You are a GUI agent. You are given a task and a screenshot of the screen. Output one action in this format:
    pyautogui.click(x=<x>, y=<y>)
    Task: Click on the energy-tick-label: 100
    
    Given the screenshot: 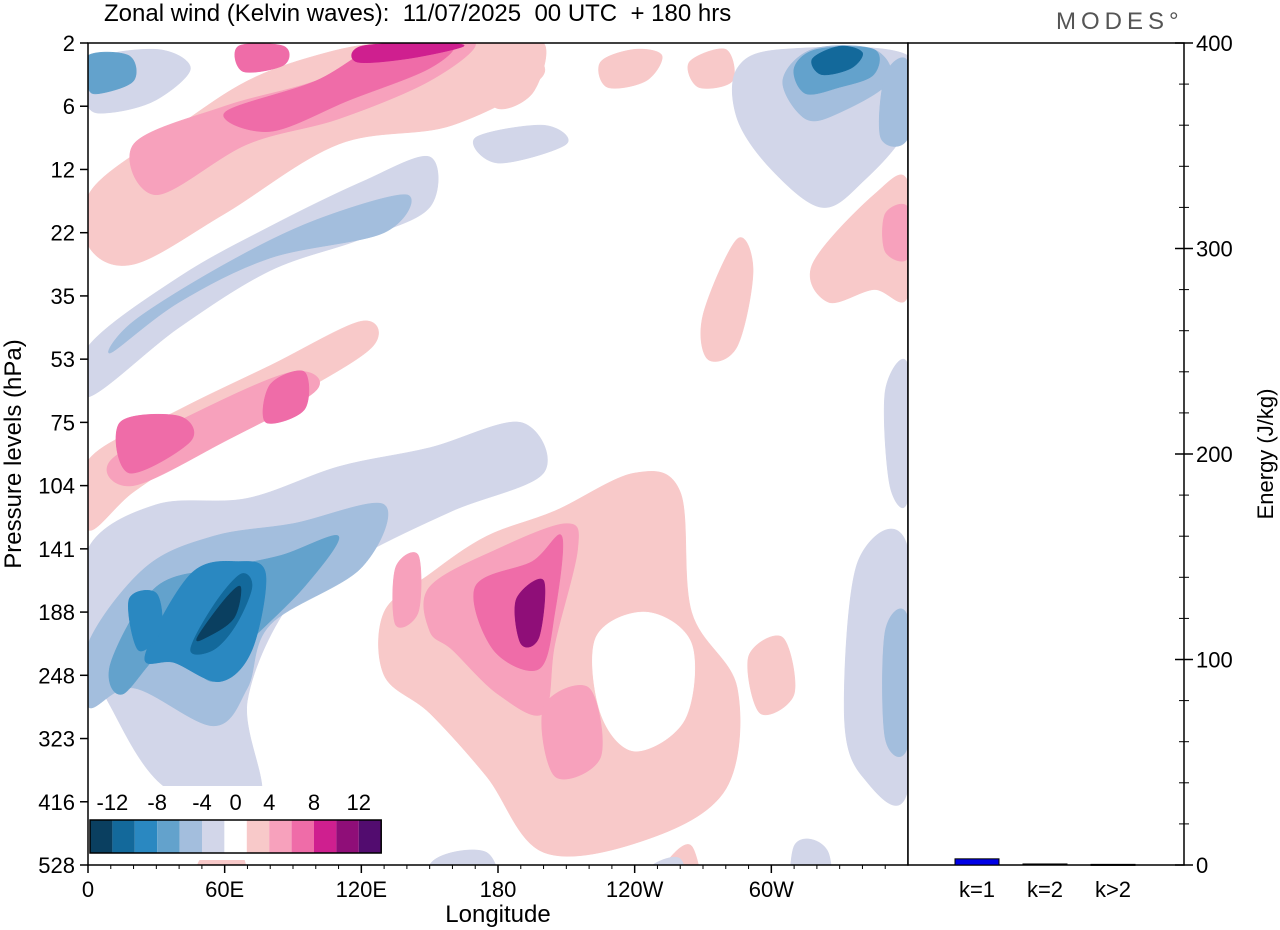 What is the action you would take?
    pyautogui.click(x=1214, y=660)
    